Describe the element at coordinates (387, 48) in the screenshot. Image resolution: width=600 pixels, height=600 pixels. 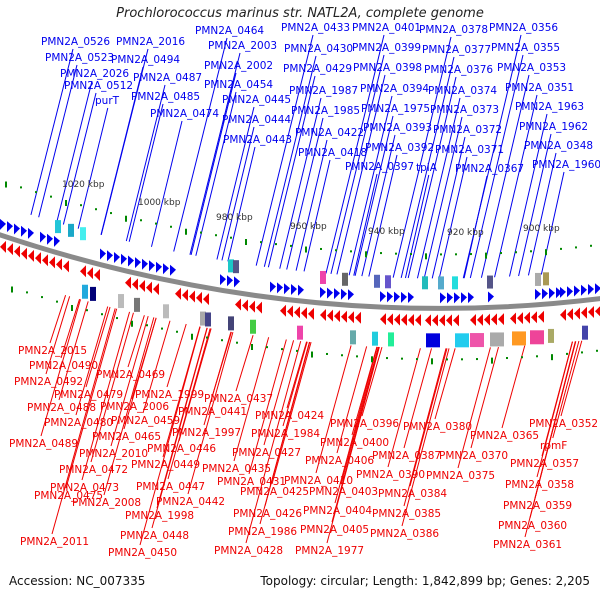
I see `forward-gene-label: PMN2A_0399` at that location.